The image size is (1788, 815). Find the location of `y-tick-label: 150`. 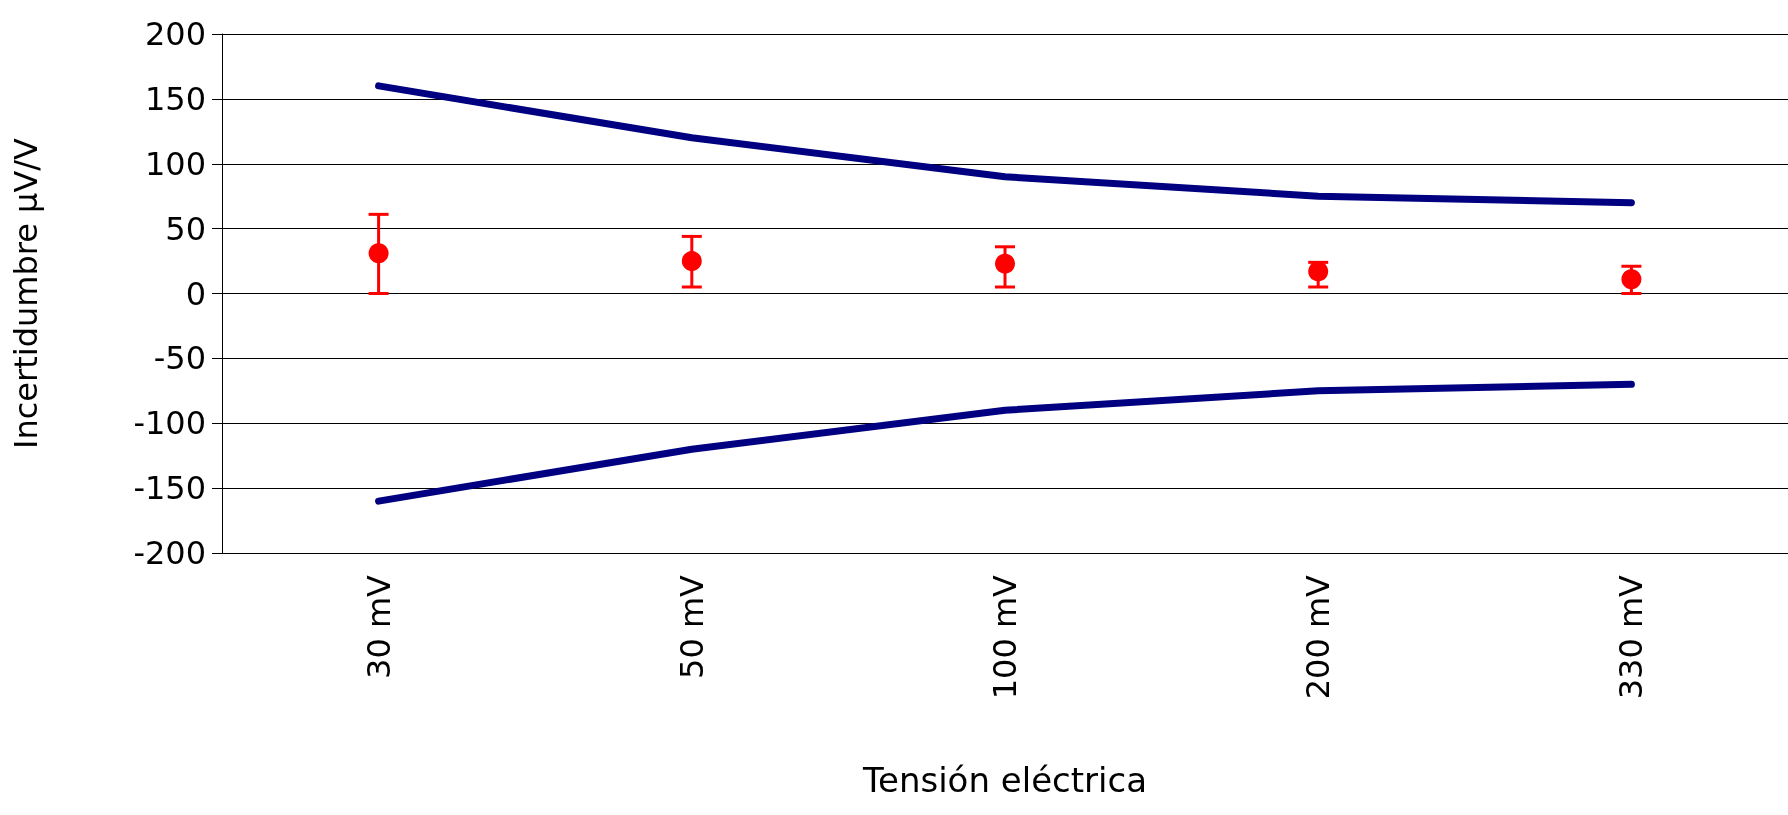

y-tick-label: 150 is located at coordinates (175, 98).